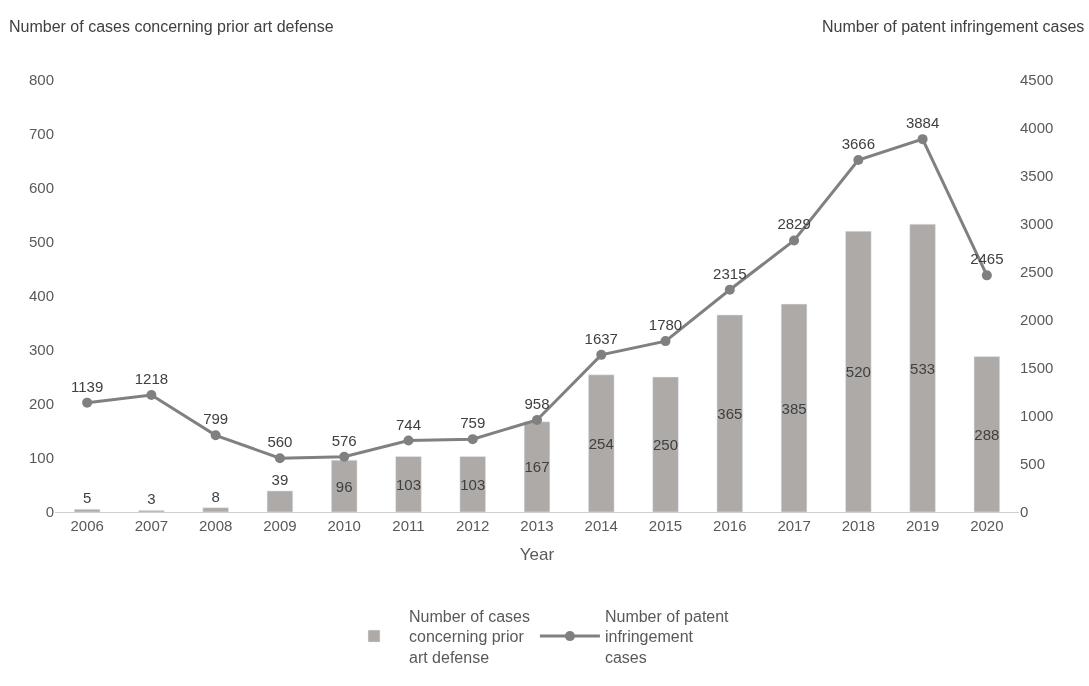  I want to click on y2-tick-label: 2000, so click(1037, 320).